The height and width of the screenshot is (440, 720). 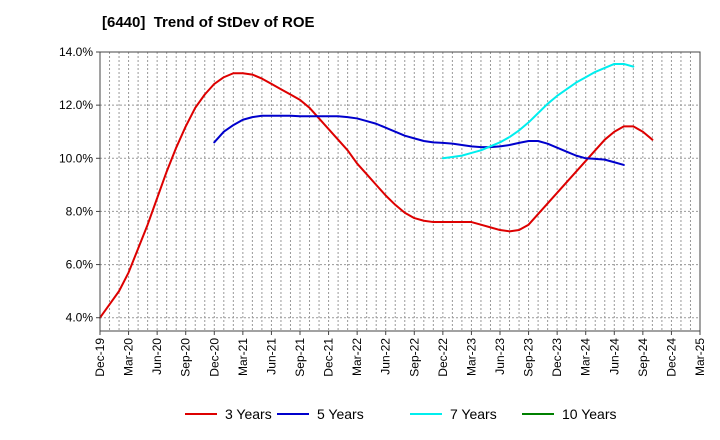 What do you see at coordinates (529, 357) in the screenshot?
I see `x-tick-label: Sep-23` at bounding box center [529, 357].